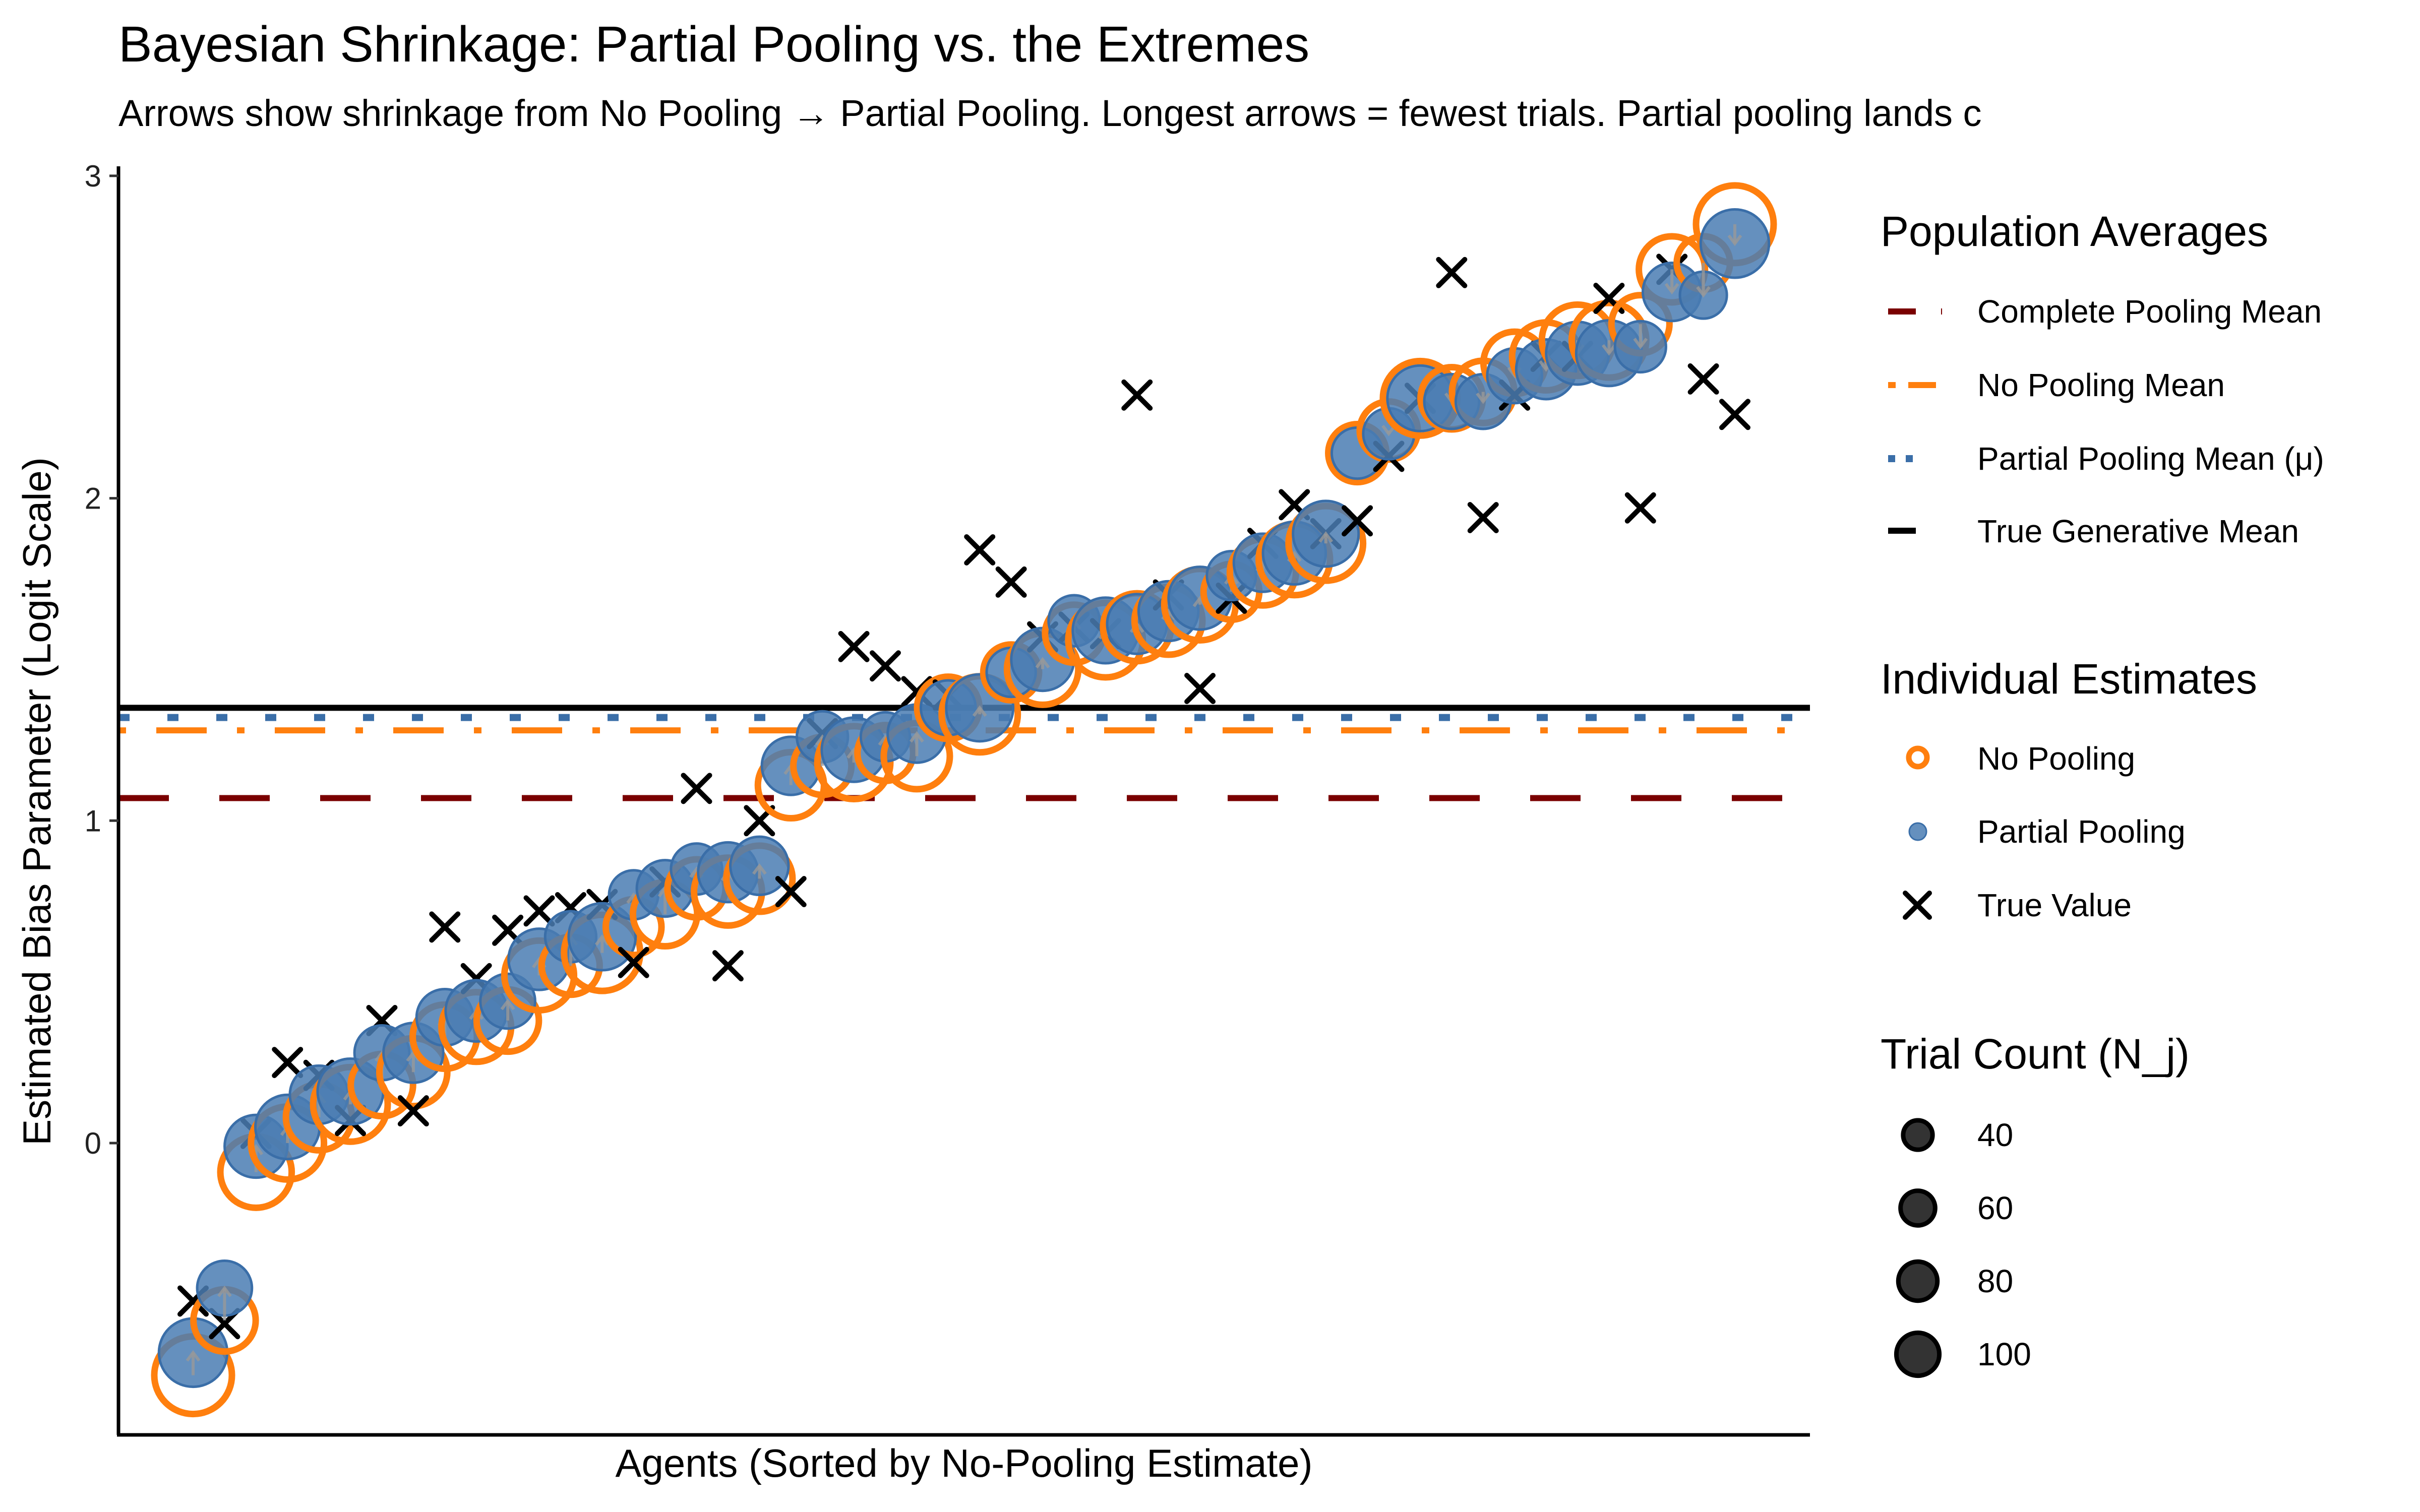 The width and height of the screenshot is (2420, 1512). What do you see at coordinates (1891, 459) in the screenshot?
I see `dotted-line-swatch-icon` at bounding box center [1891, 459].